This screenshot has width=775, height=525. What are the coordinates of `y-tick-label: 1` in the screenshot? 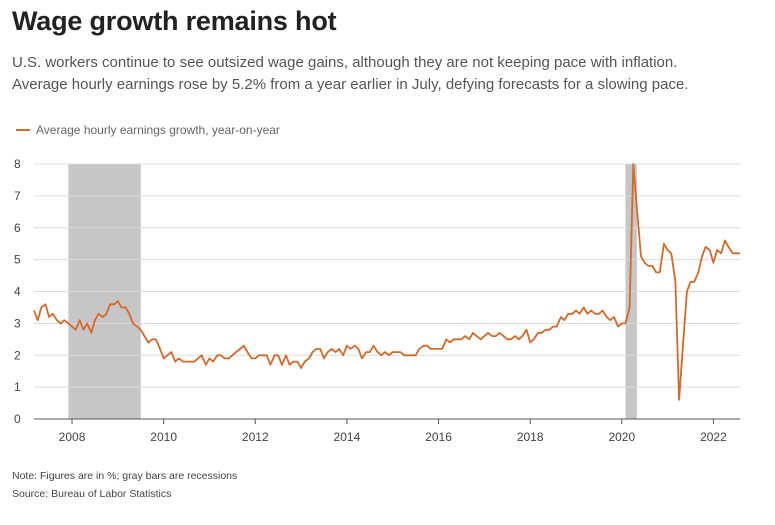 It's located at (17, 387).